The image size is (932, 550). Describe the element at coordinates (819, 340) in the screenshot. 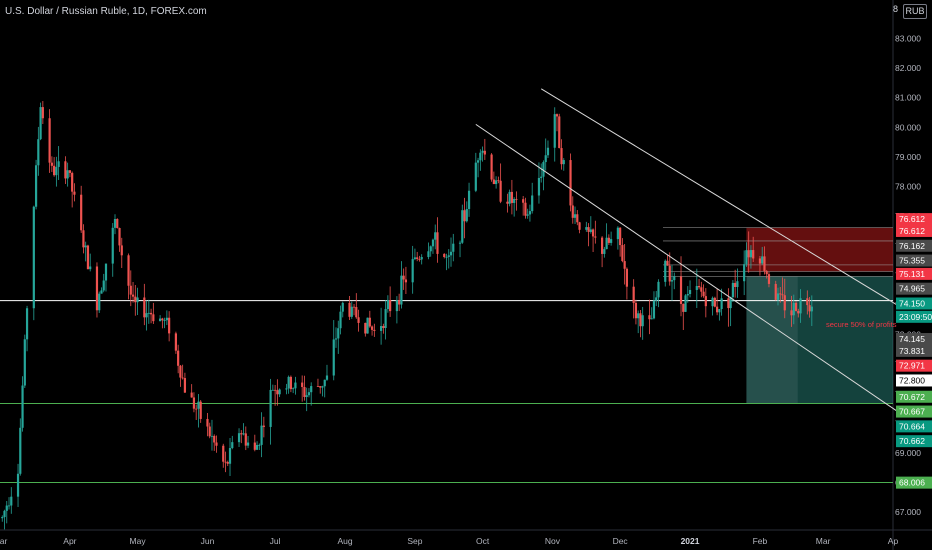

I see `target-zone` at that location.